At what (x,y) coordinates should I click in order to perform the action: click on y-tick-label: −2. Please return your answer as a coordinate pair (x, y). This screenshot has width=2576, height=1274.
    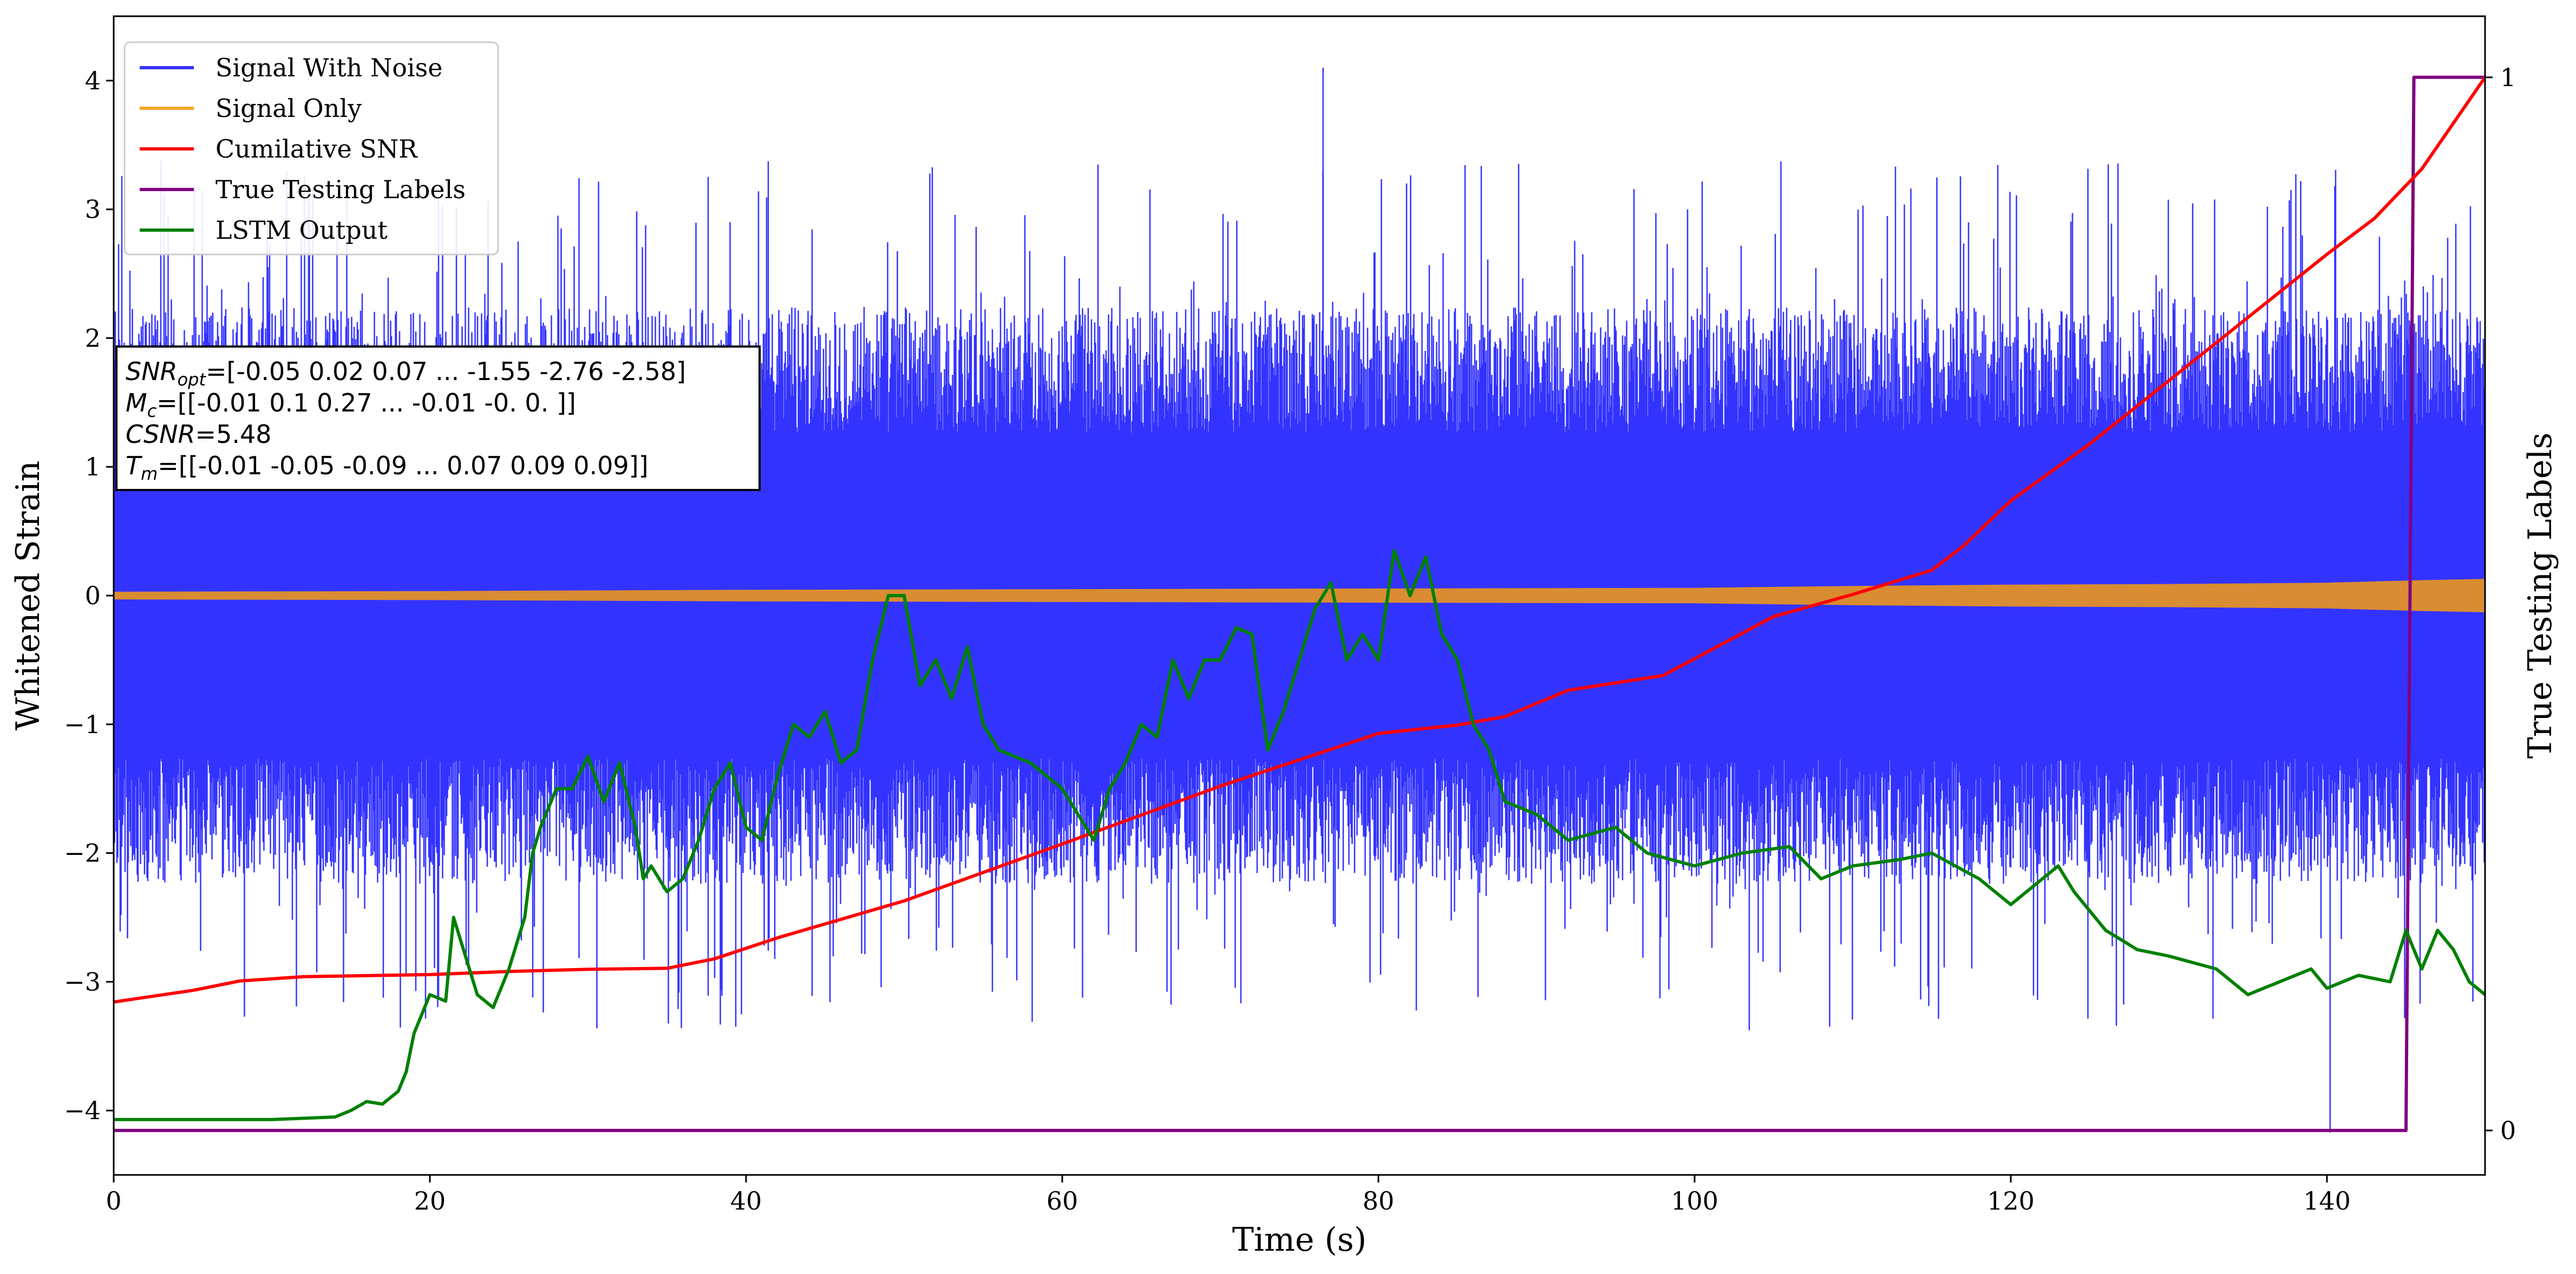
    Looking at the image, I should click on (82, 853).